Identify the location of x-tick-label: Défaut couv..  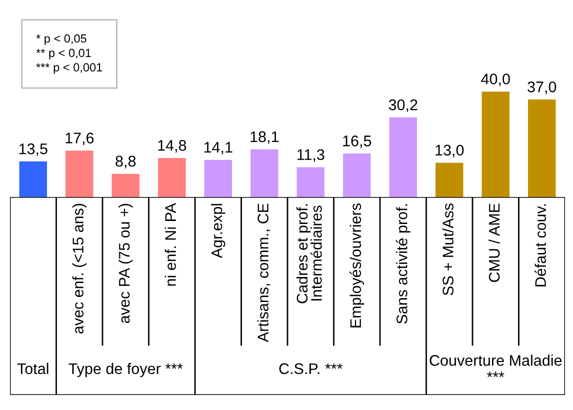
(540, 245).